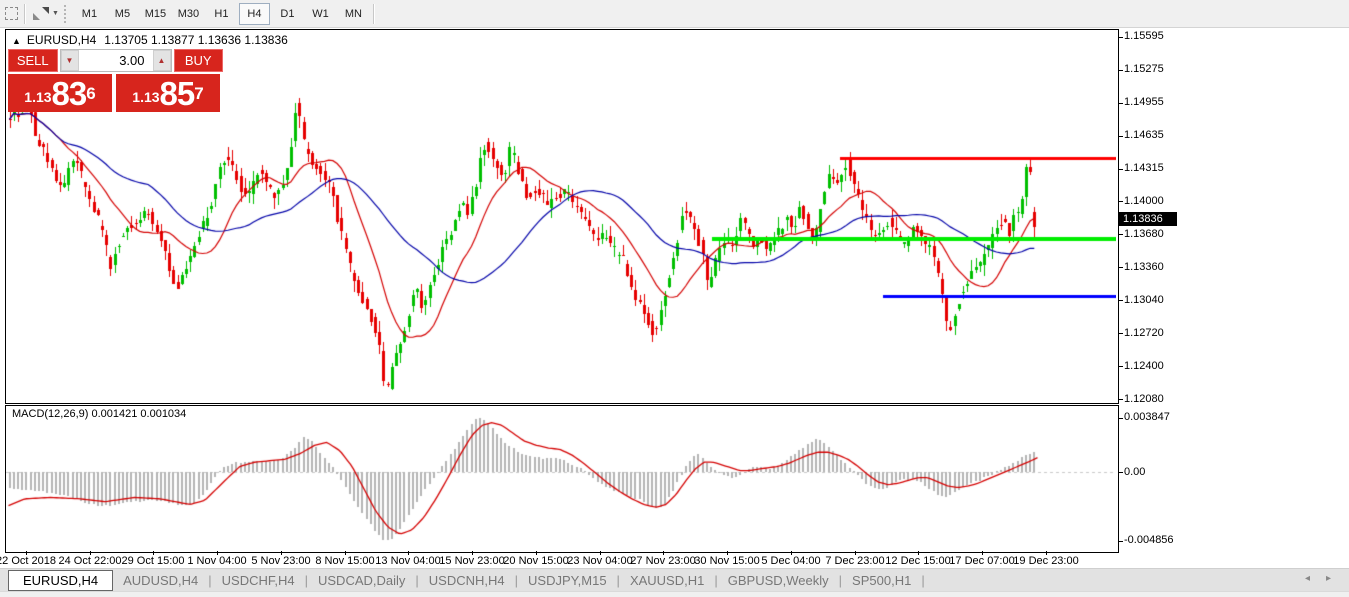 This screenshot has height=597, width=1349. What do you see at coordinates (161, 580) in the screenshot?
I see `tab-audusd-h4: AUDUSD,H4` at bounding box center [161, 580].